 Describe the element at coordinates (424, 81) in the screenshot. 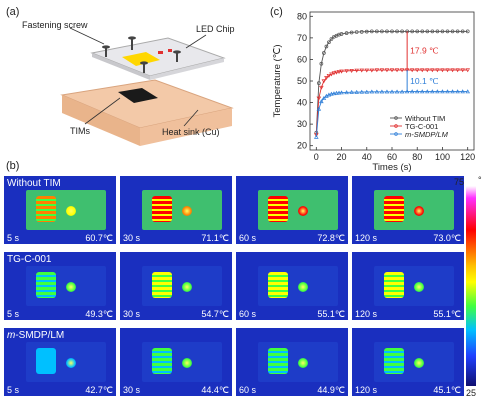

I see `annotation-label: 10.1 ℃` at that location.